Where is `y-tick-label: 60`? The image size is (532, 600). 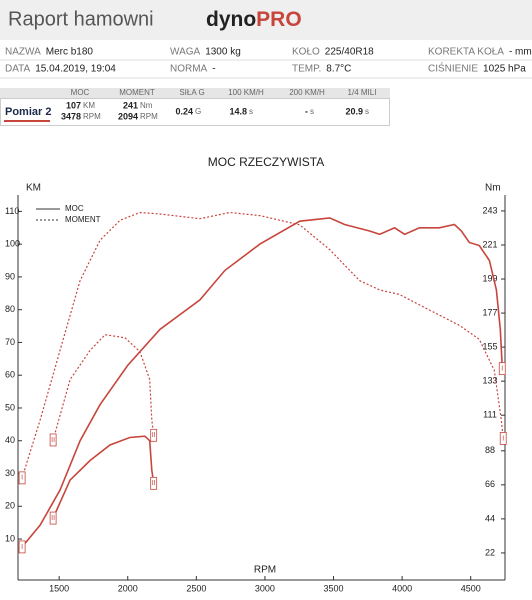 y-tick-label: 60 is located at coordinates (10, 375).